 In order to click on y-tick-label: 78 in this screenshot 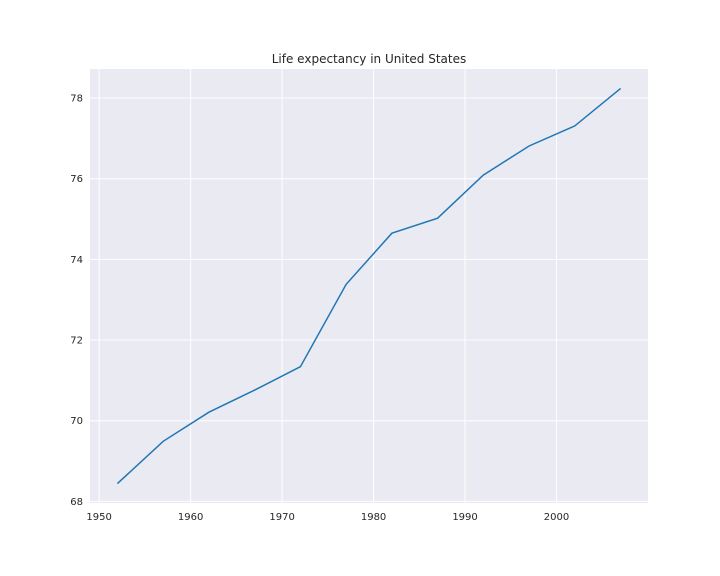, I will do `click(76, 99)`.